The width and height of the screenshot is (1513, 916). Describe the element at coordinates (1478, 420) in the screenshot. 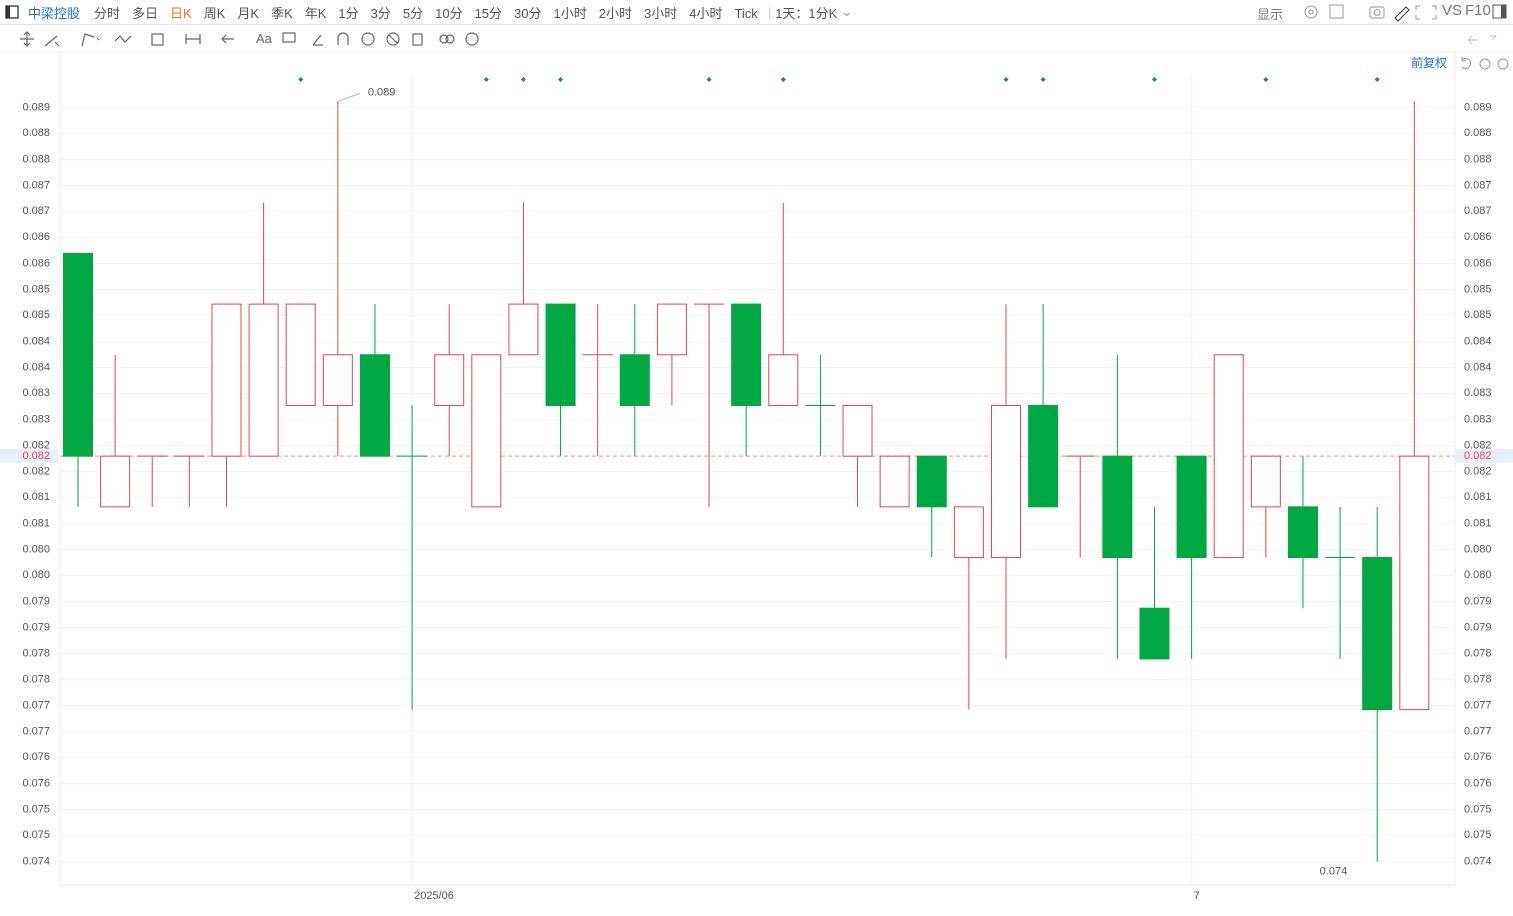

I see `y-tick-label-right: 0.083` at that location.